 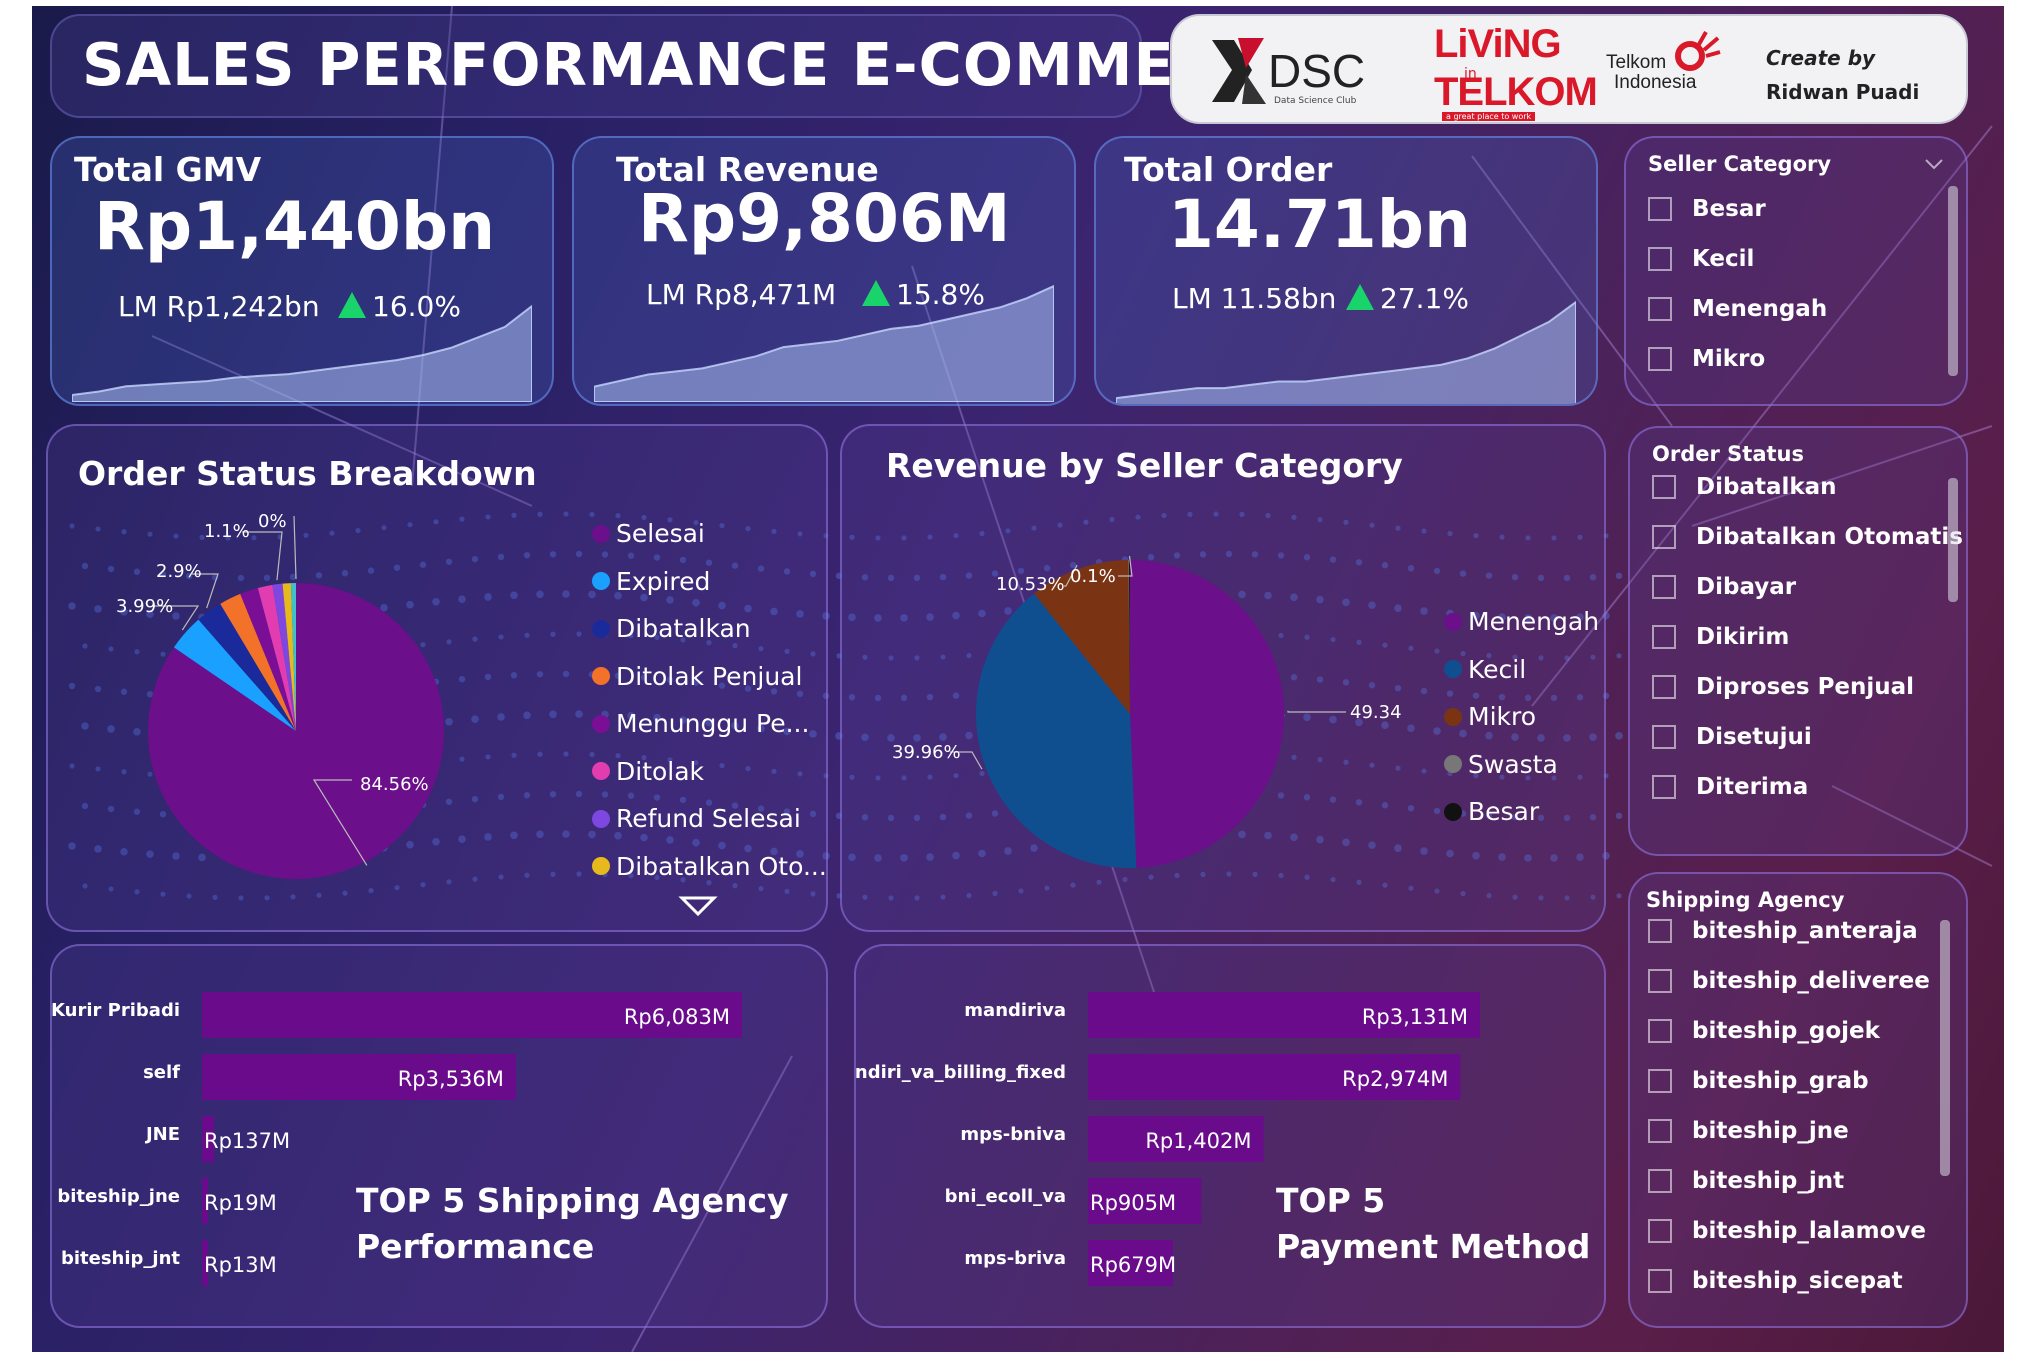 What do you see at coordinates (1122, 706) in the screenshot?
I see `revenue-seller-pie: 49.34% 39.96% 10.53%0.1%` at bounding box center [1122, 706].